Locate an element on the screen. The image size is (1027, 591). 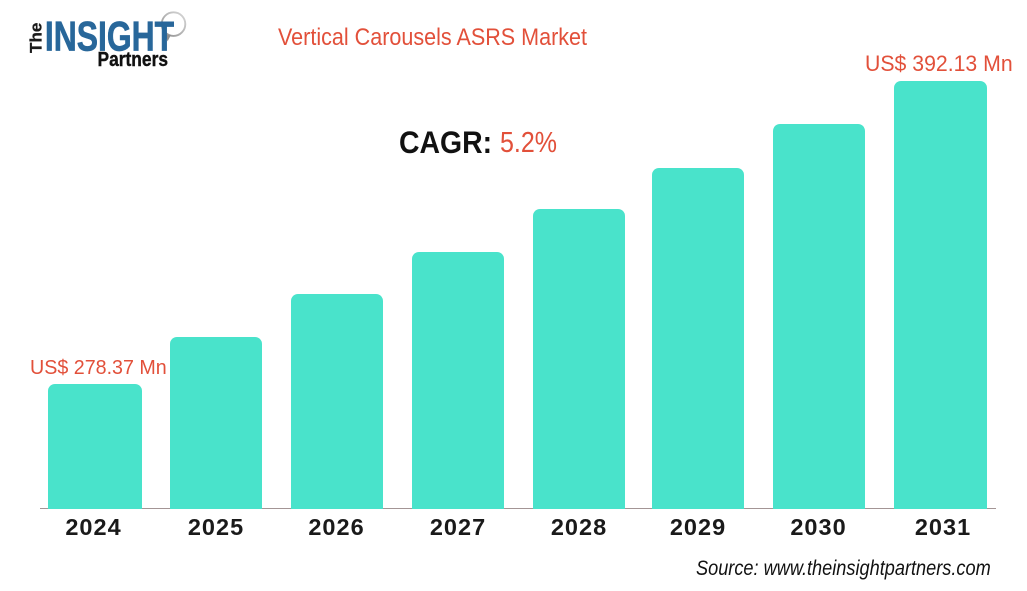
svg-text: Partners is located at coordinates (133, 60).